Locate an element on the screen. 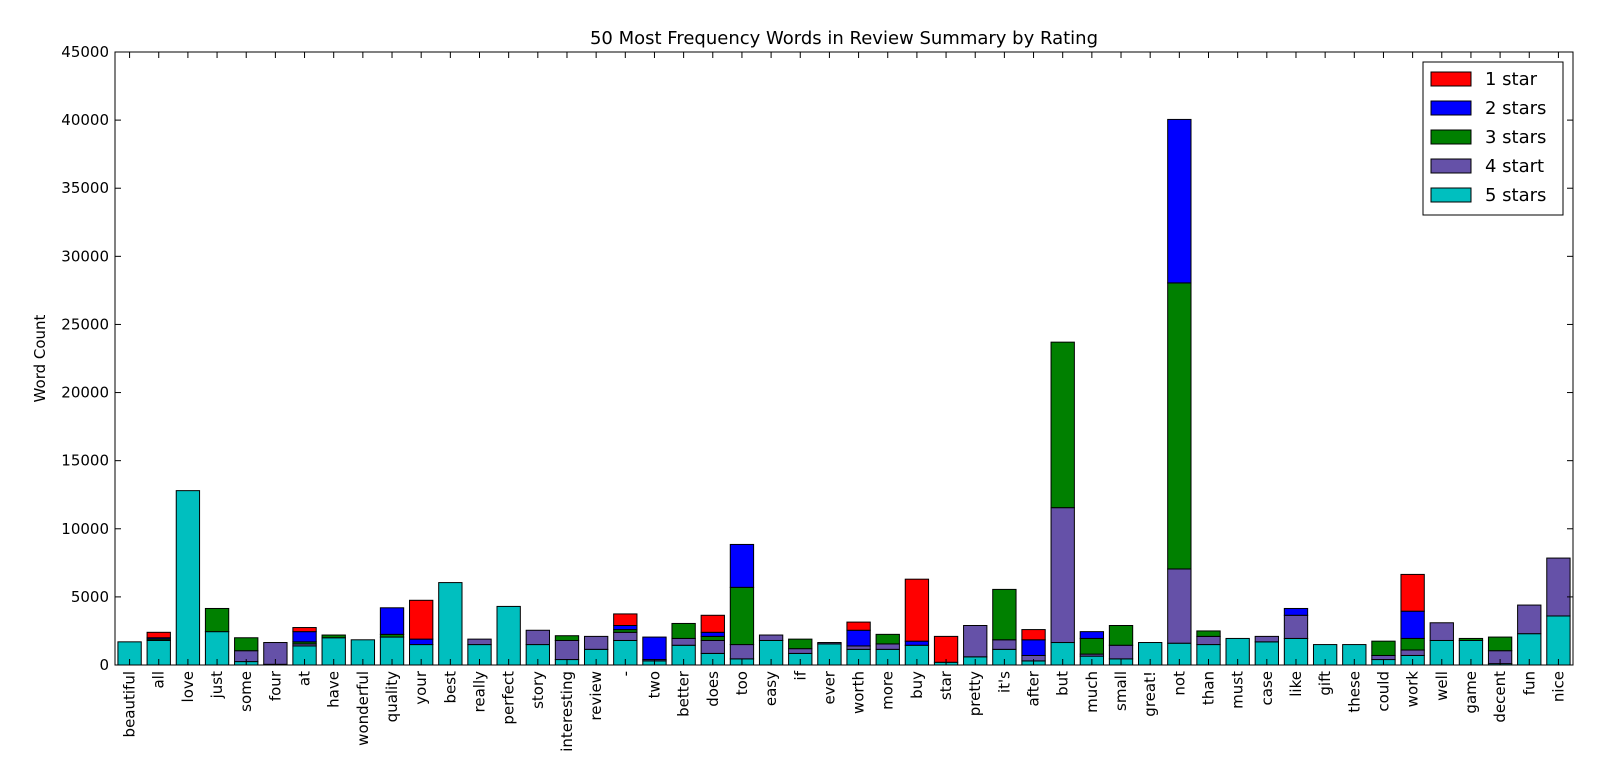  bar---2-stars is located at coordinates (625, 628).